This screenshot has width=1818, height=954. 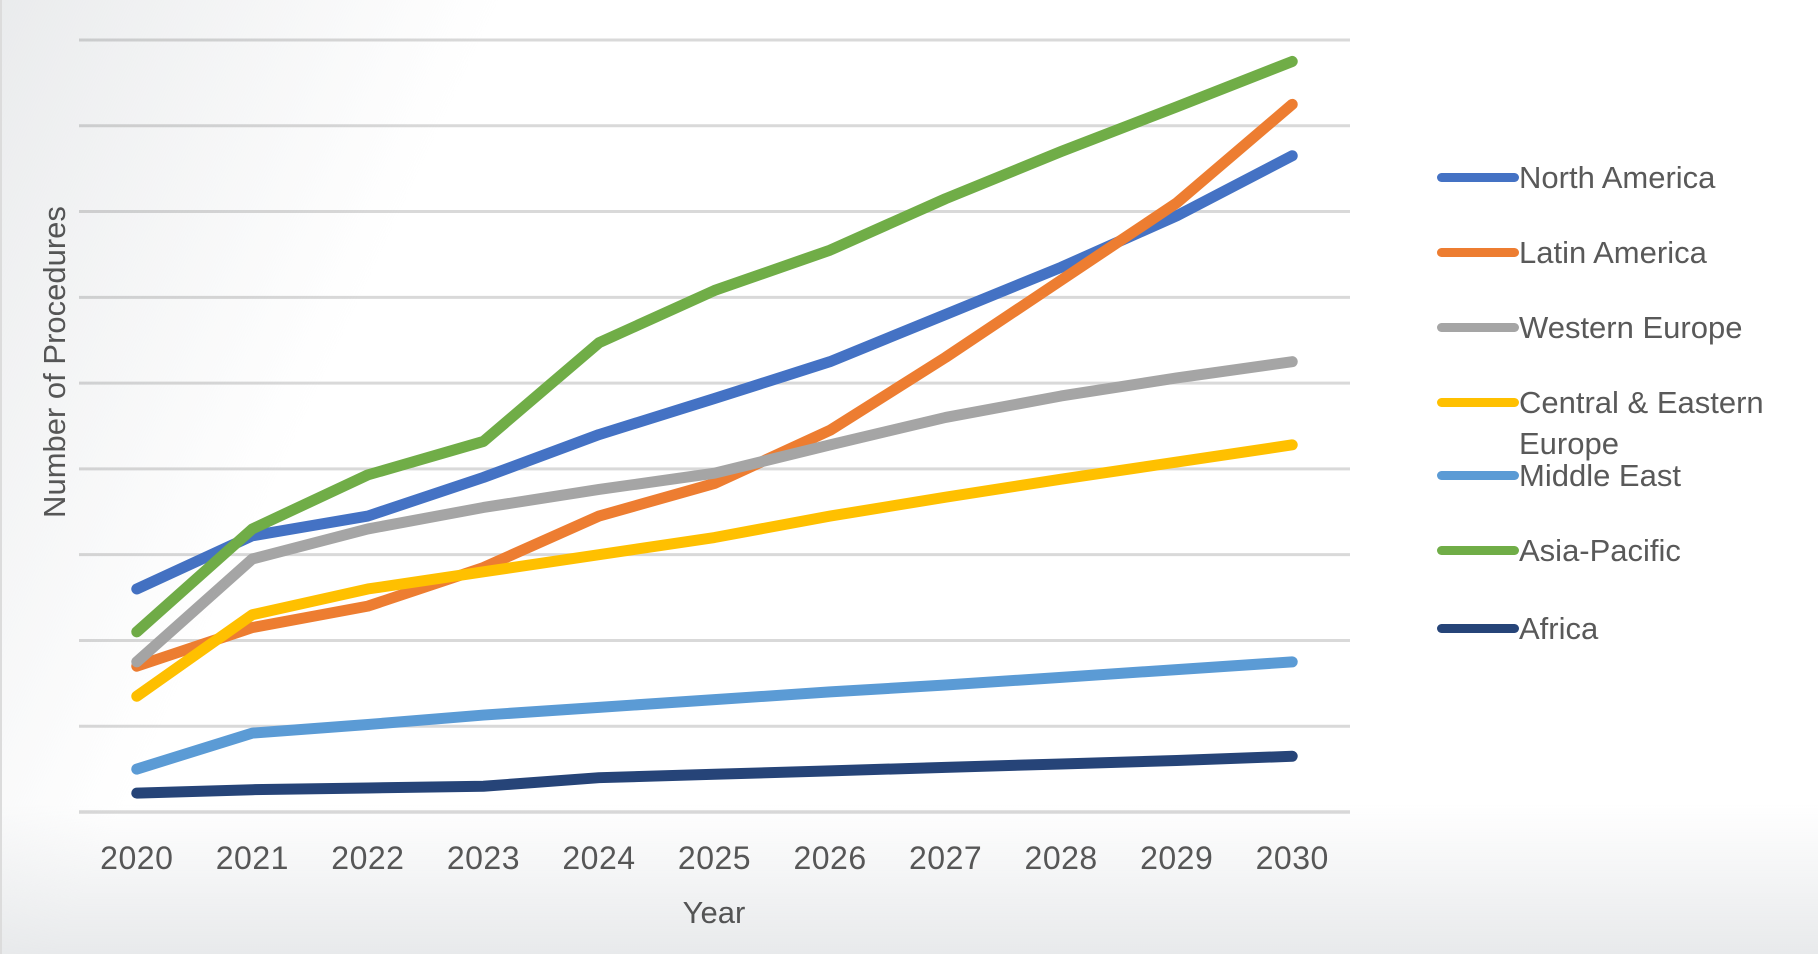 What do you see at coordinates (252, 858) in the screenshot?
I see `x-tick-label-2021: 2021` at bounding box center [252, 858].